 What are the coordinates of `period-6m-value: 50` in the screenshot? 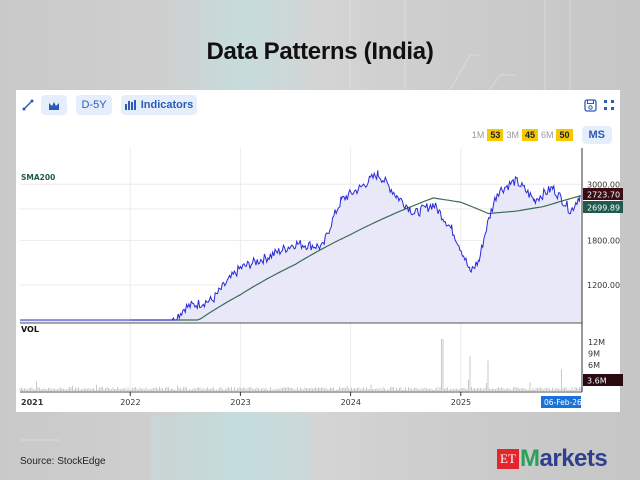 It's located at (564, 135).